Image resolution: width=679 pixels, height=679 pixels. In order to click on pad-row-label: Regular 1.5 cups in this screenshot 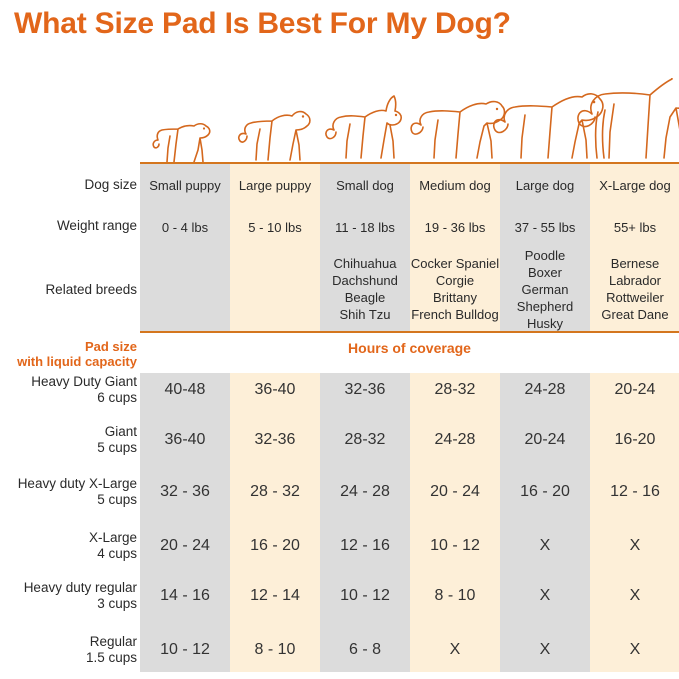, I will do `click(68, 650)`.